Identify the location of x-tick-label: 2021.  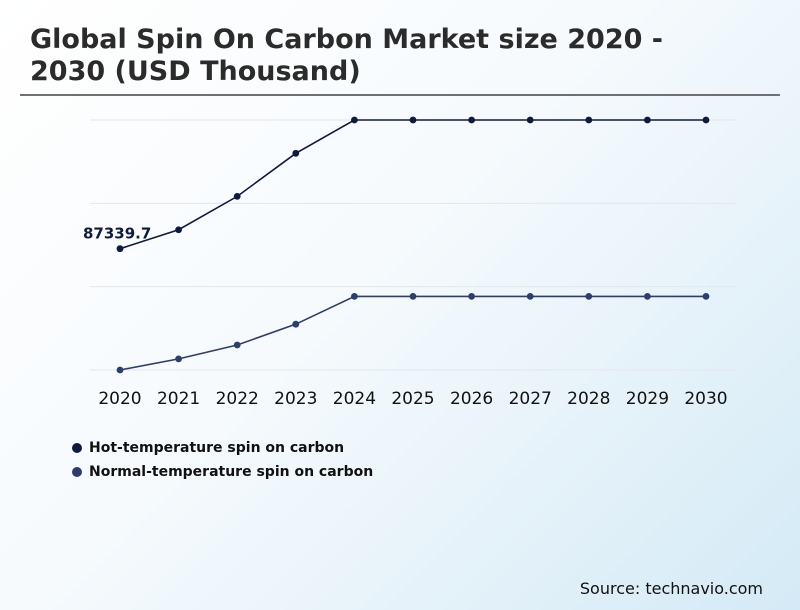
(178, 399).